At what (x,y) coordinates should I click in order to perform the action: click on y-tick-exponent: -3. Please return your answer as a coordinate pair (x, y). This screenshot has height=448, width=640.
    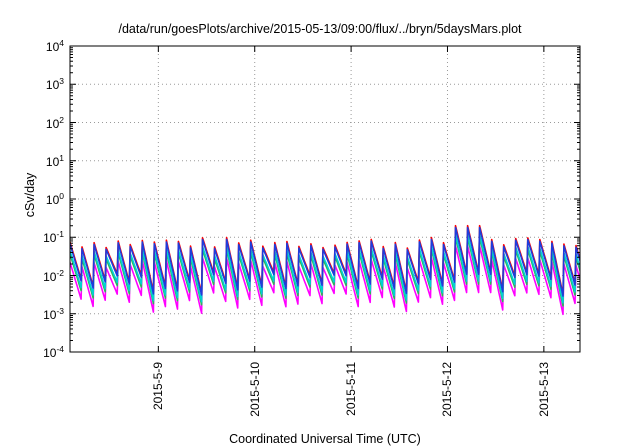
    Looking at the image, I should click on (60, 310).